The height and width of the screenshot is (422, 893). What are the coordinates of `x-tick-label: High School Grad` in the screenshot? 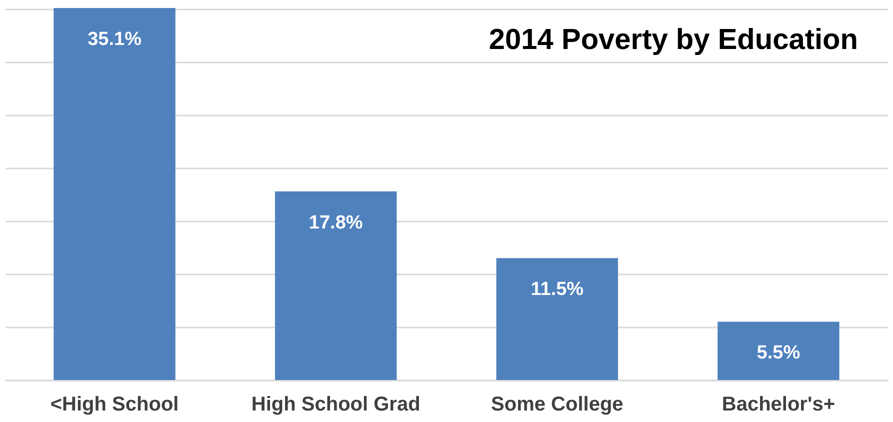 It's located at (335, 405).